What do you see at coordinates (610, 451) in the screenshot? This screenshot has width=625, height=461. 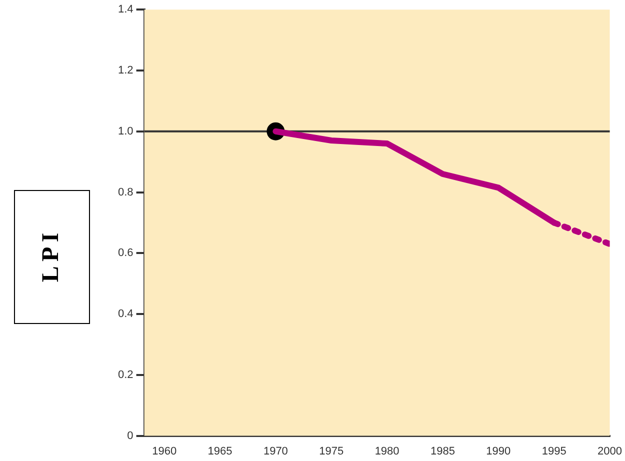 I see `x-tick-label: 2000` at bounding box center [610, 451].